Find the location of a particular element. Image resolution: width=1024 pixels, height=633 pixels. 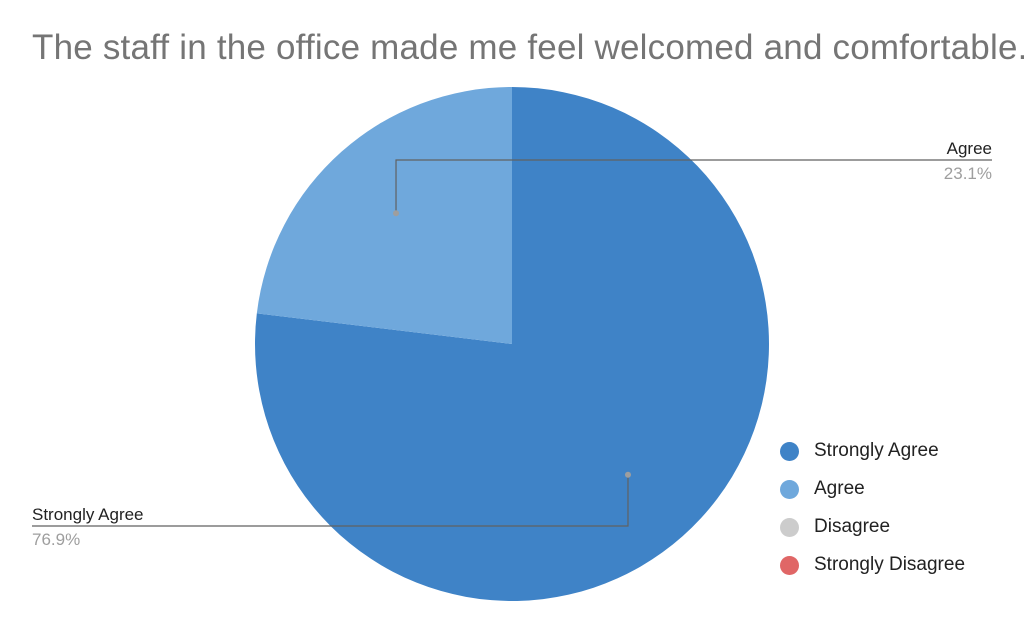

legend-label: Strongly Disagree is located at coordinates (890, 564).